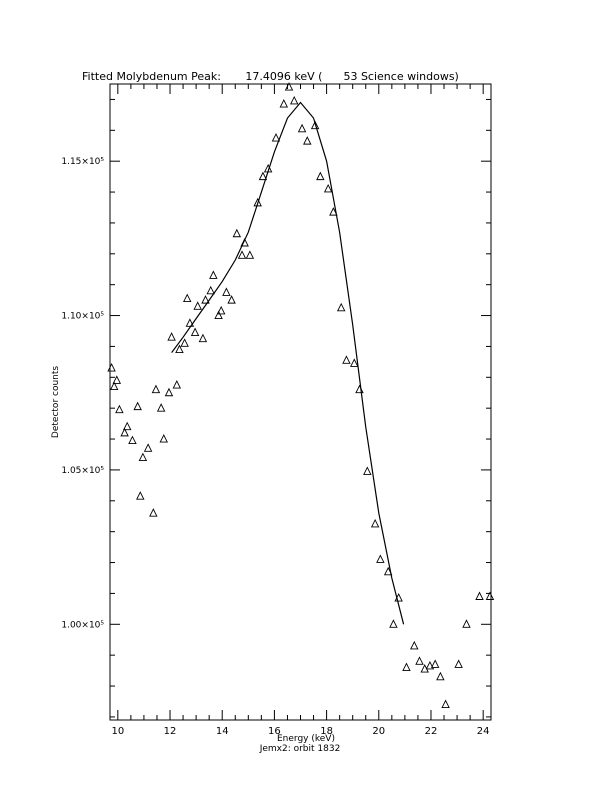  What do you see at coordinates (378, 731) in the screenshot?
I see `x-tick-label: 20` at bounding box center [378, 731].